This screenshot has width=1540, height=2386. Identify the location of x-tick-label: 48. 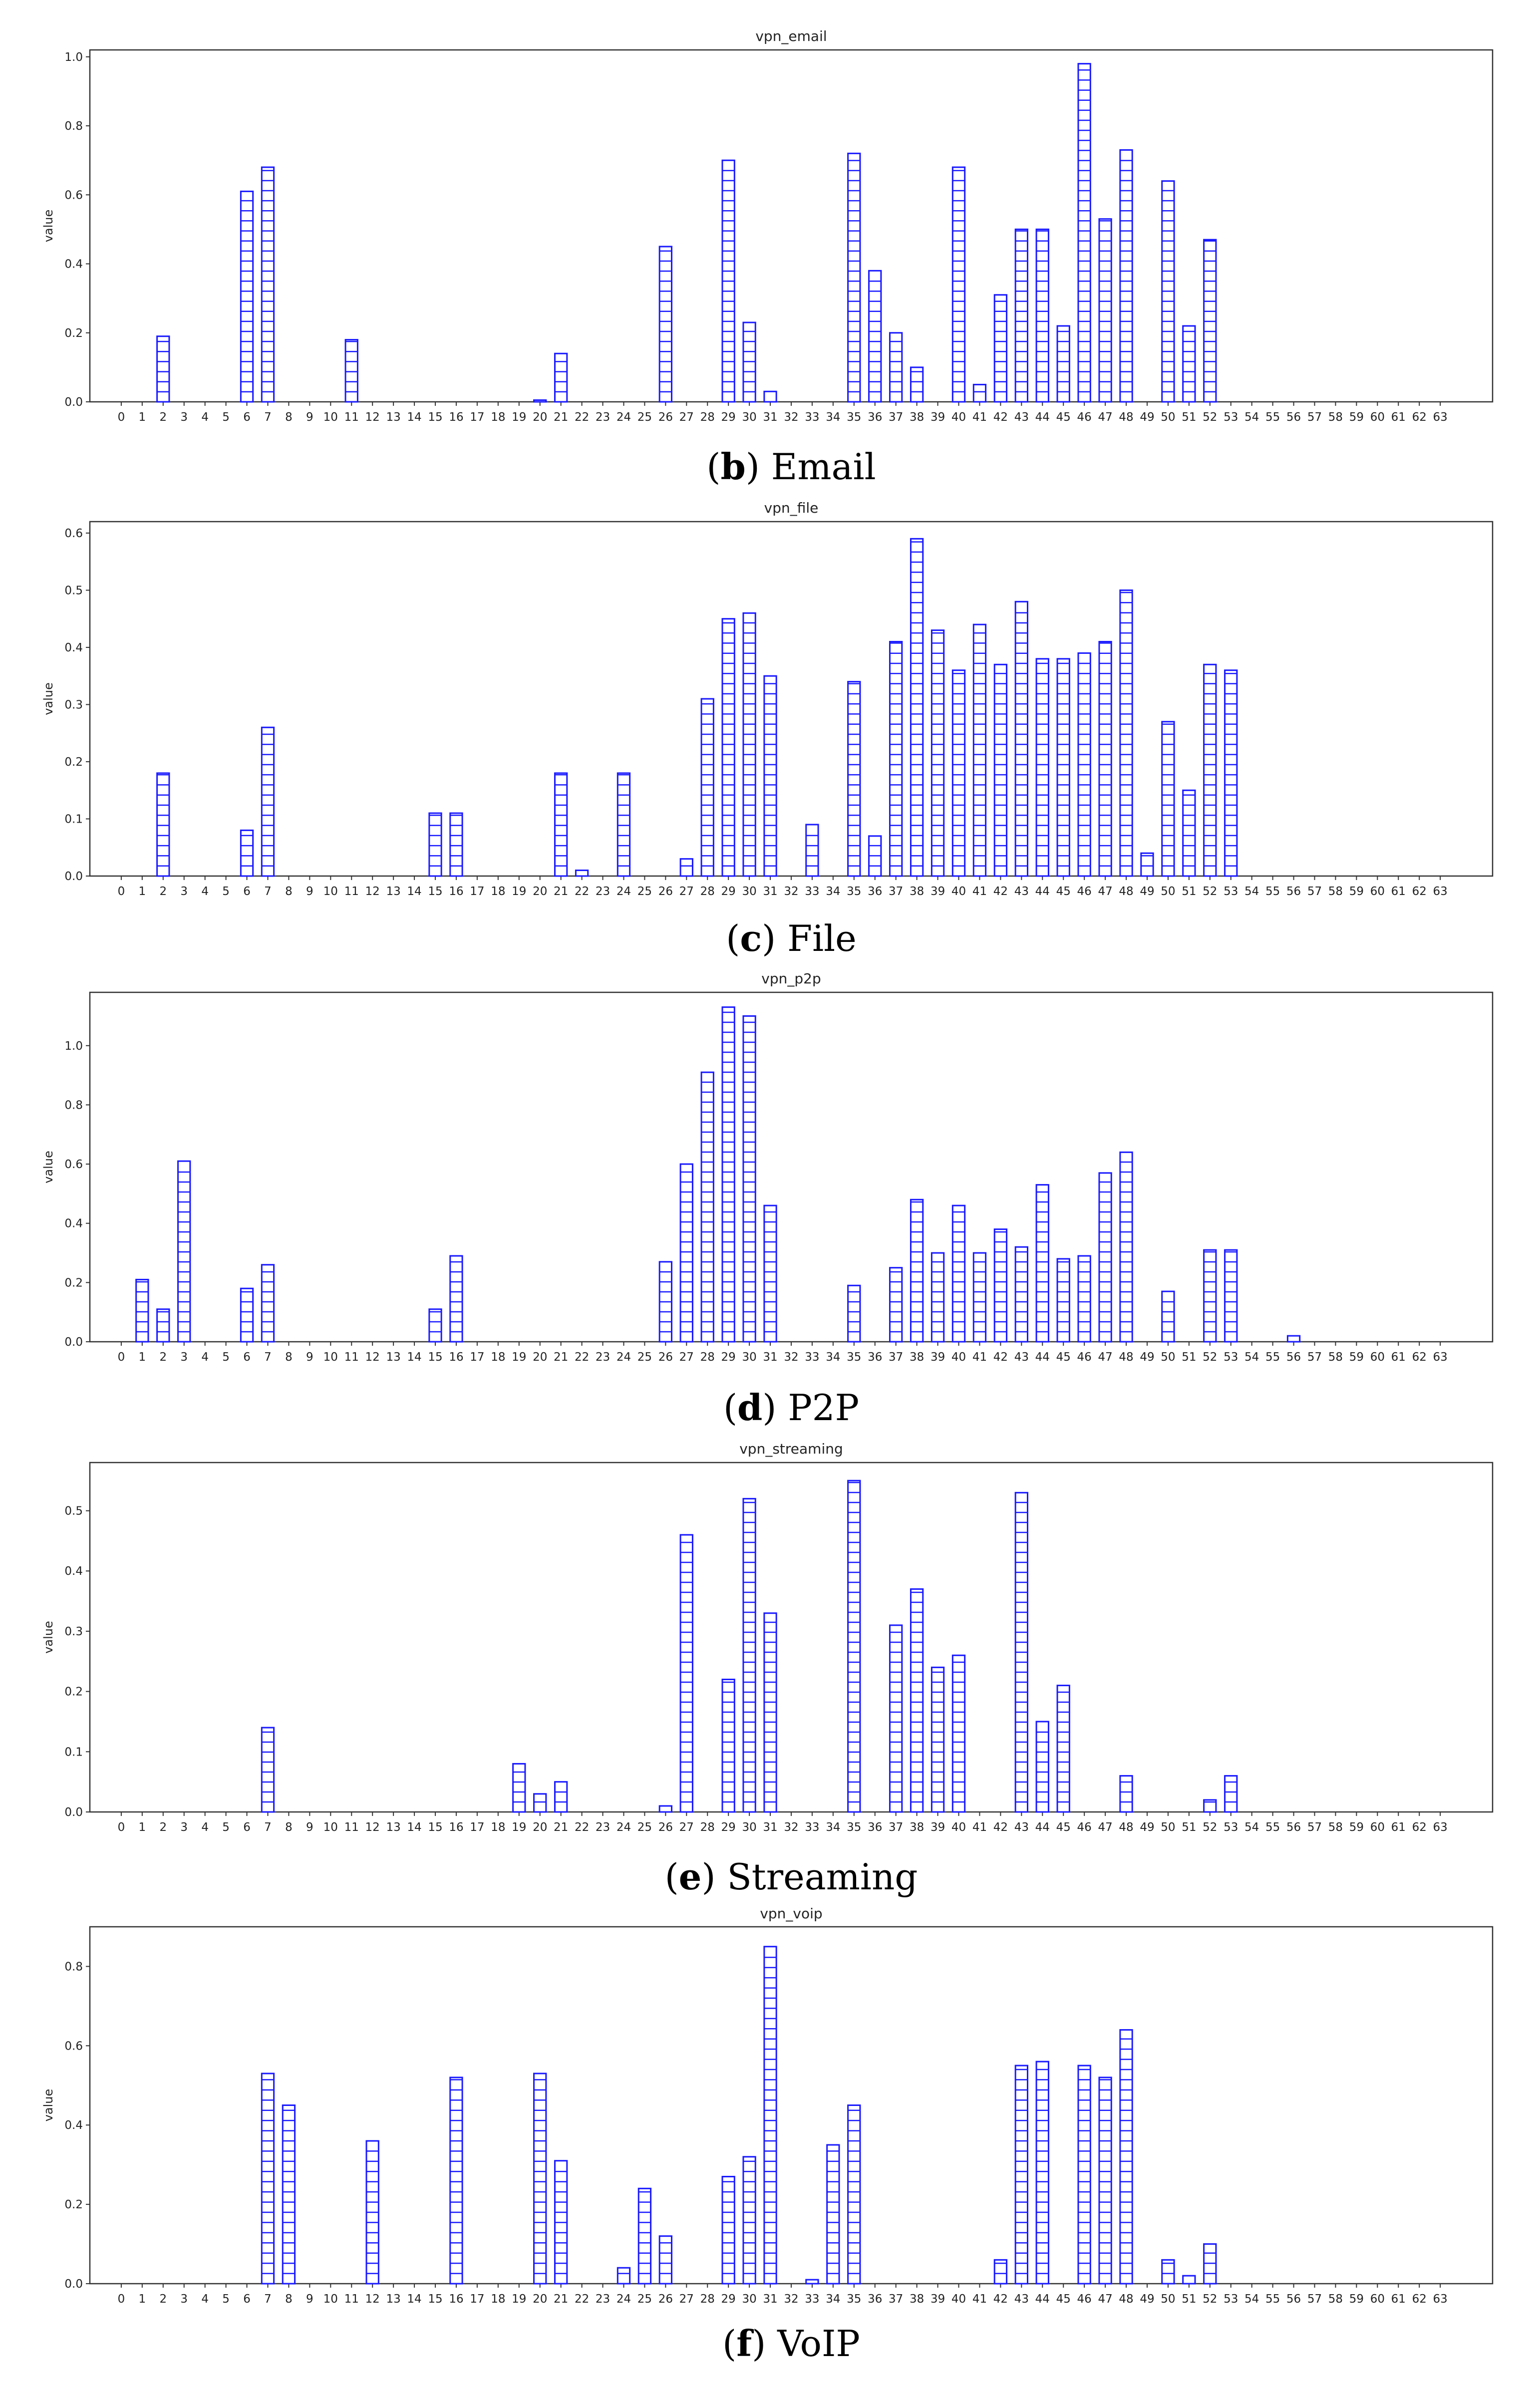
(1126, 891).